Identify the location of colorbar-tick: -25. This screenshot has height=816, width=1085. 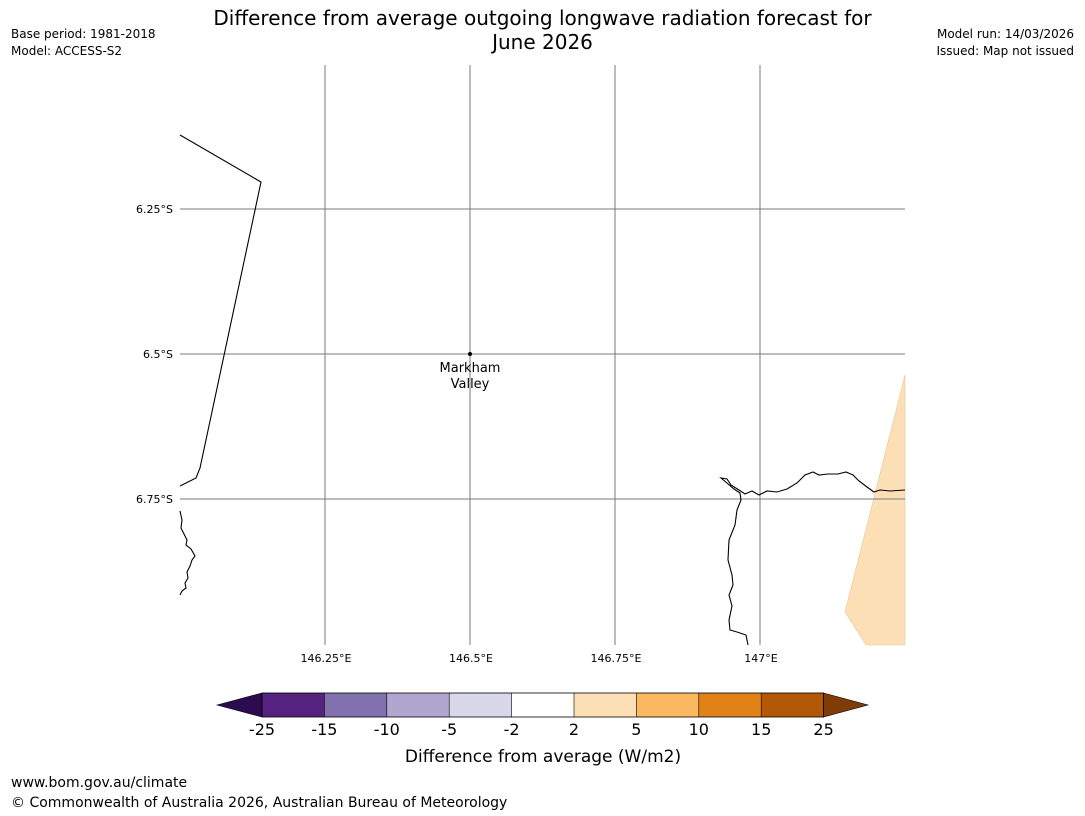
(262, 729).